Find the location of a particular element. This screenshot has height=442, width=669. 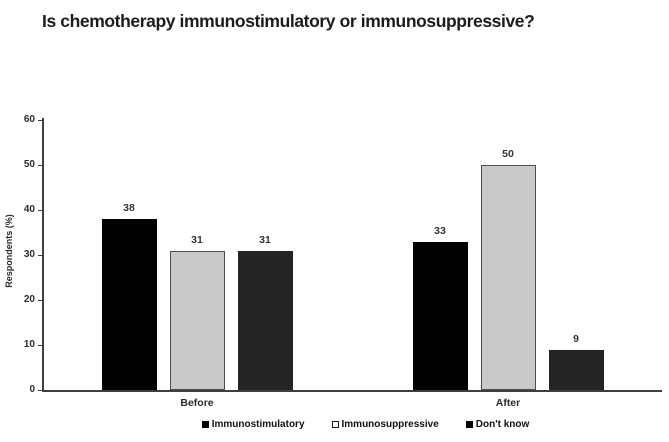

y-tick-label: 0 is located at coordinates (32, 389).